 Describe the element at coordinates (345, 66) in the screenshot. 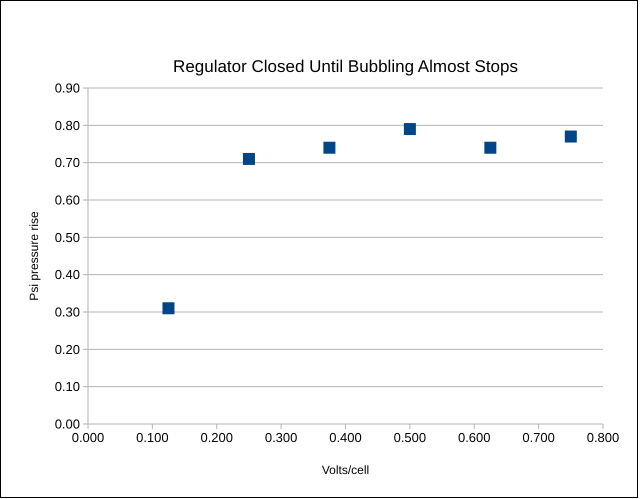

I see `chart-title: Regulator Closed Until Bubbling Almost Stops` at that location.